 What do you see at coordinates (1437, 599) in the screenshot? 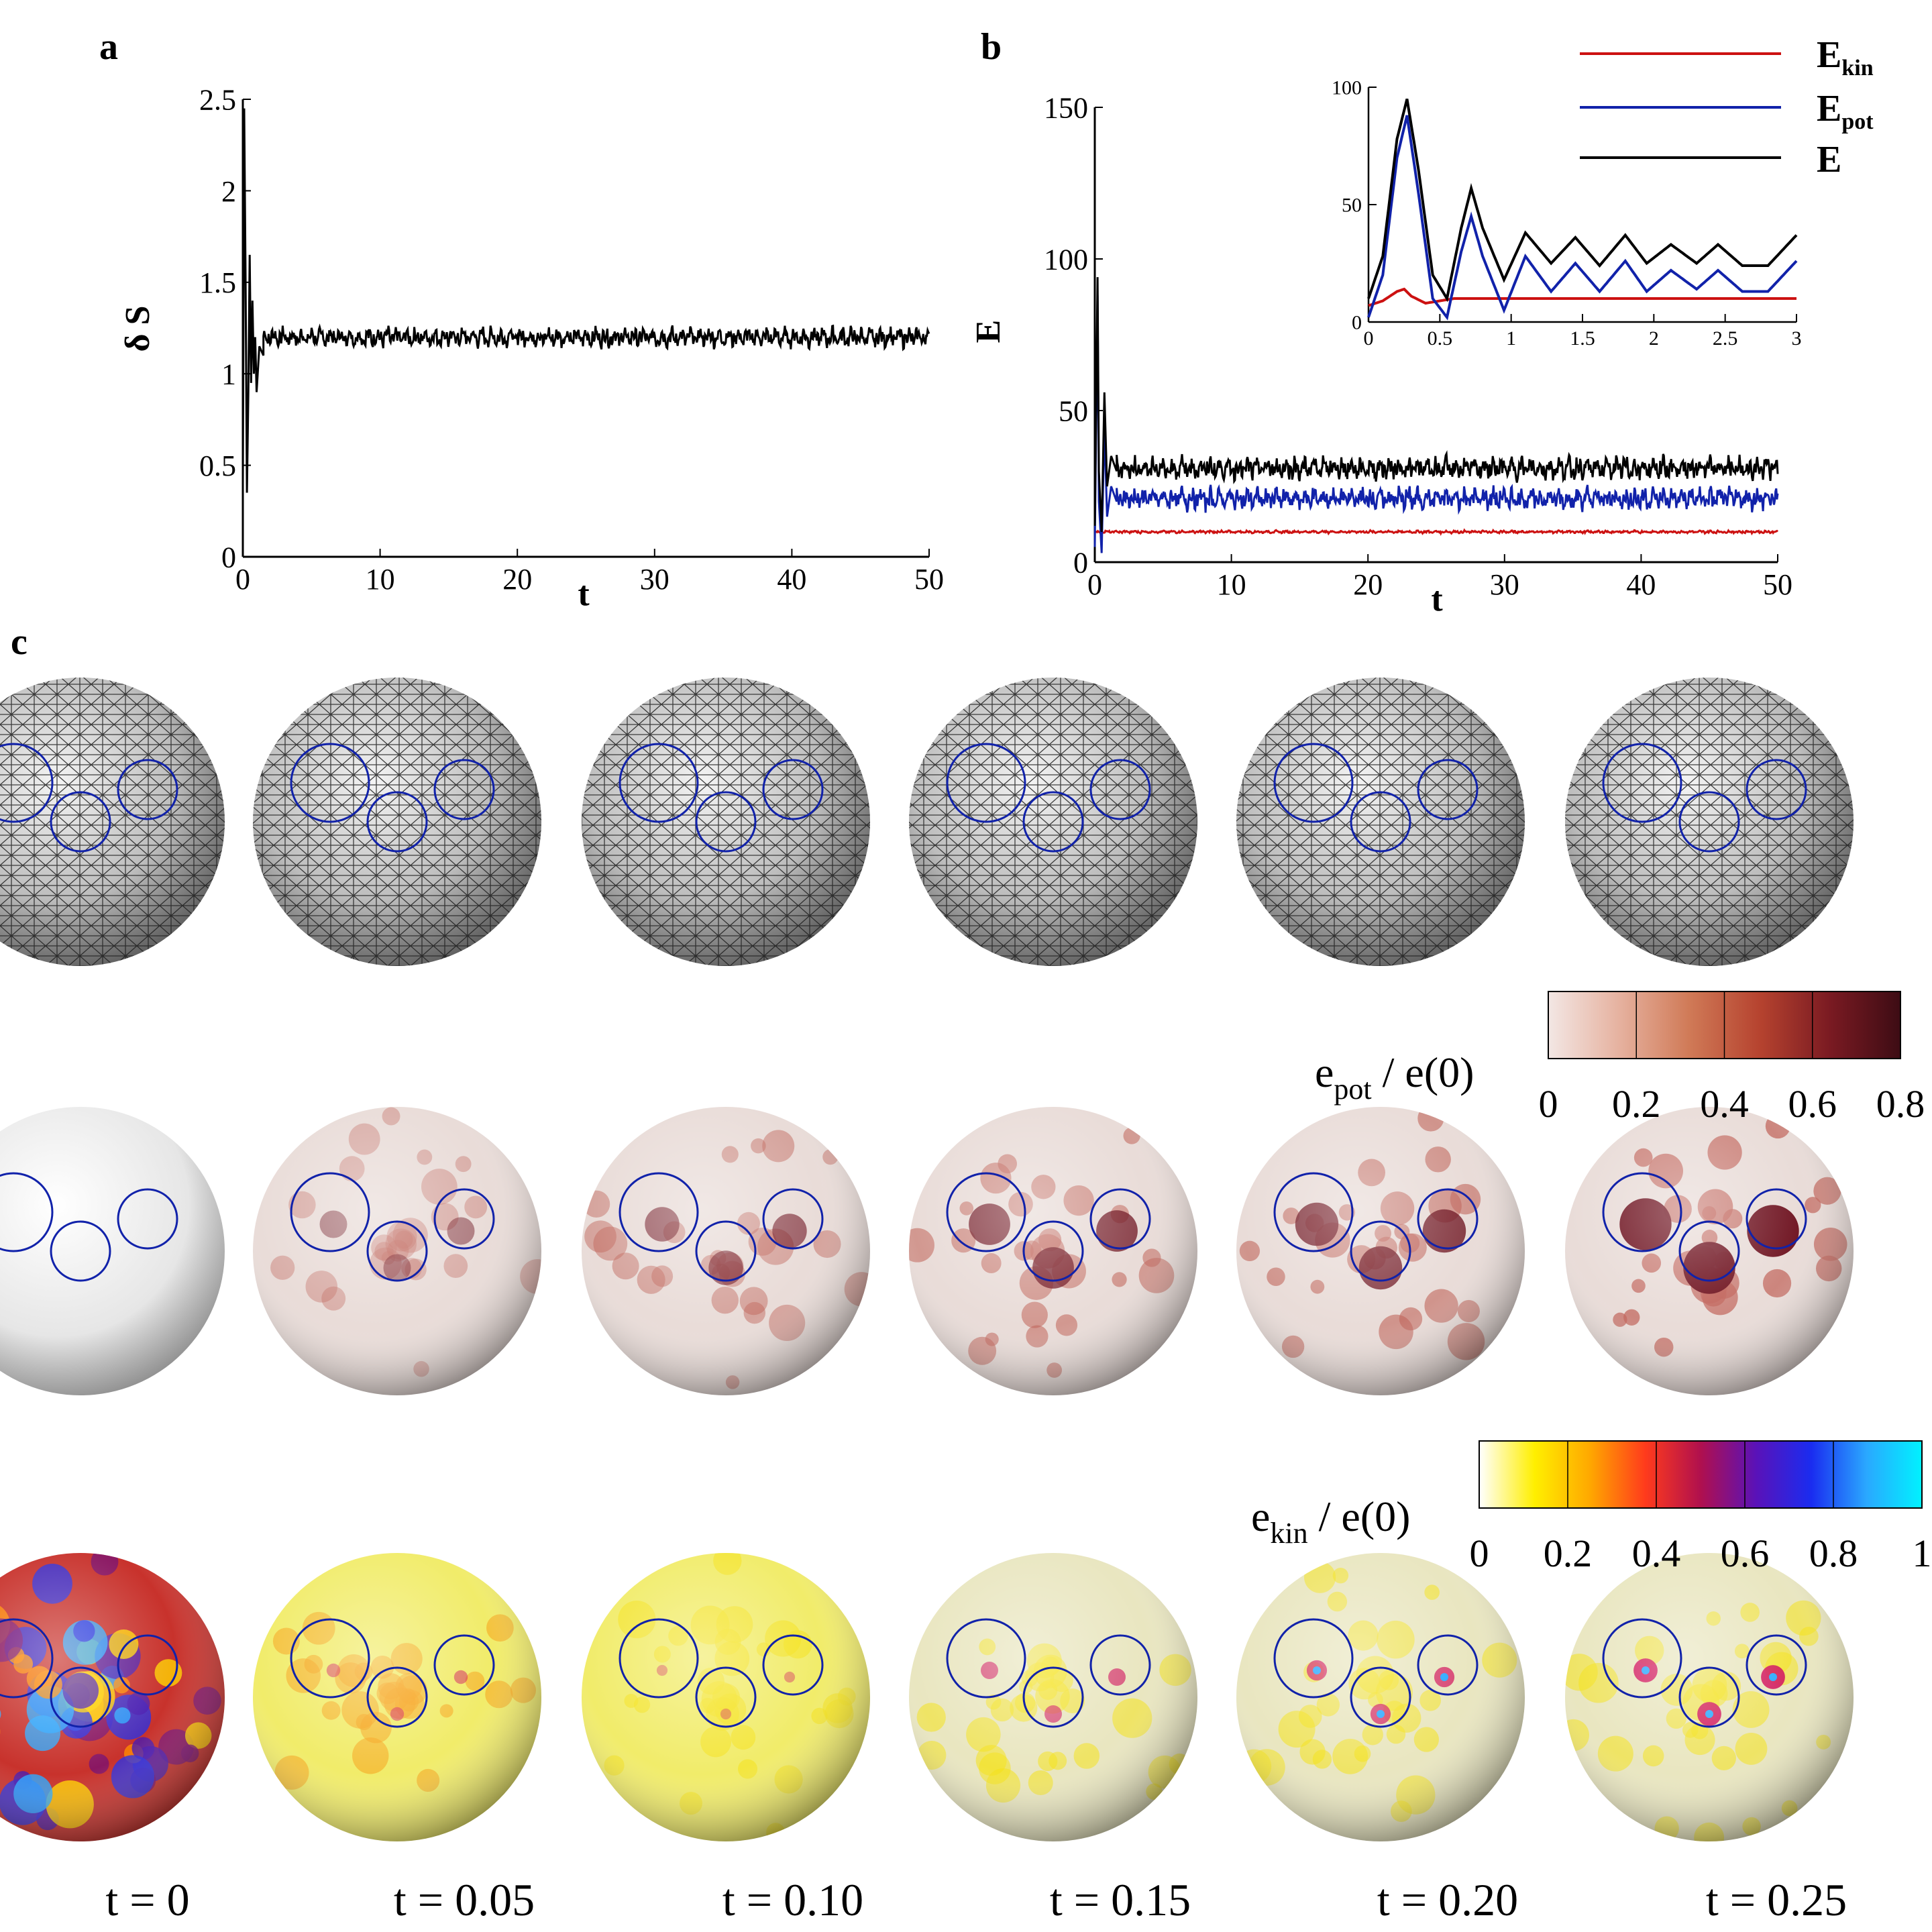
I see `chart-b-xlabel: t` at bounding box center [1437, 599].